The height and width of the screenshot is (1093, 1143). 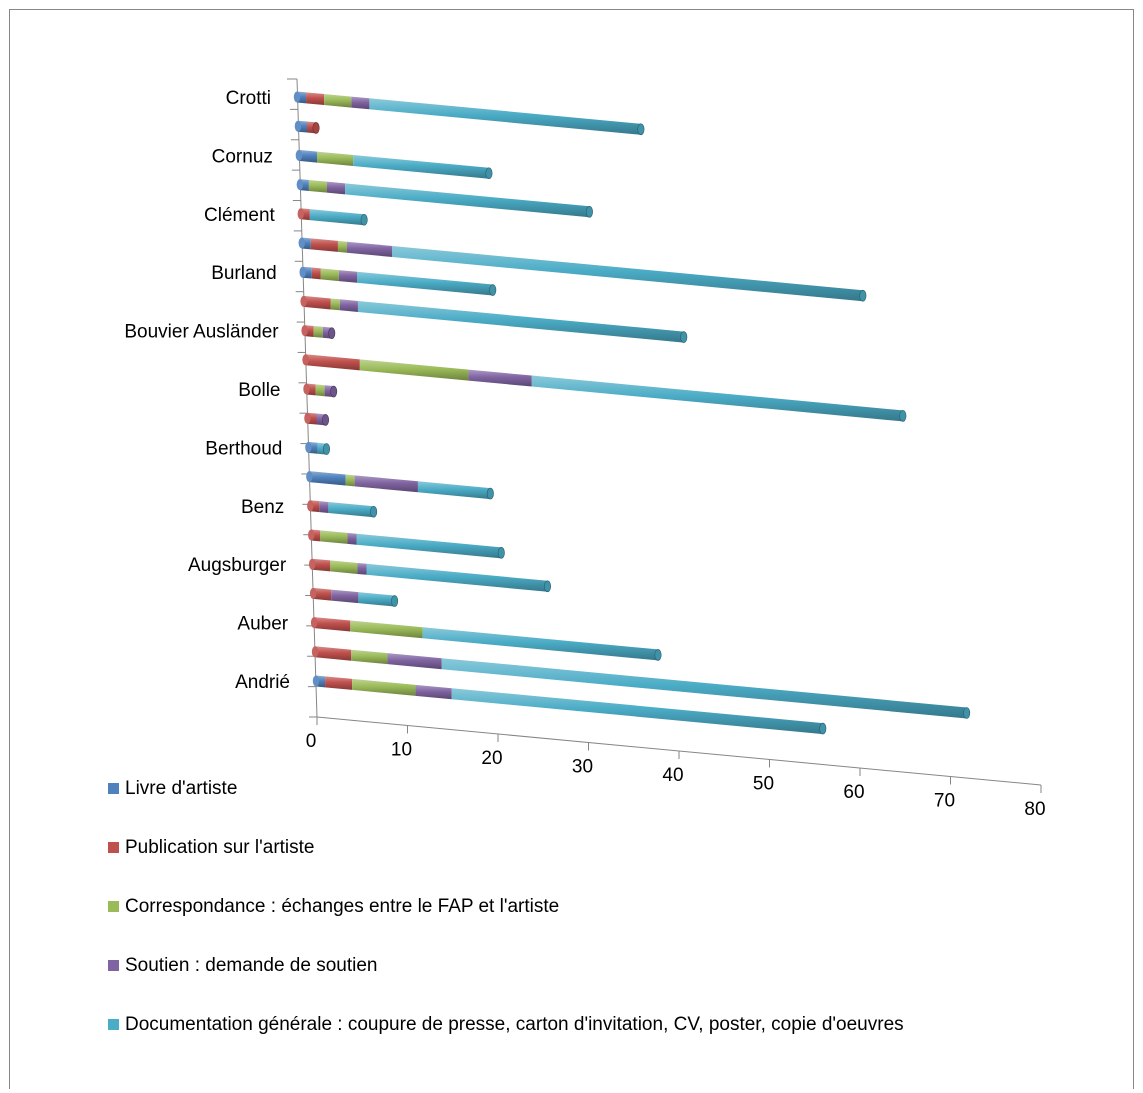 What do you see at coordinates (262, 624) in the screenshot?
I see `category-label: Auber` at bounding box center [262, 624].